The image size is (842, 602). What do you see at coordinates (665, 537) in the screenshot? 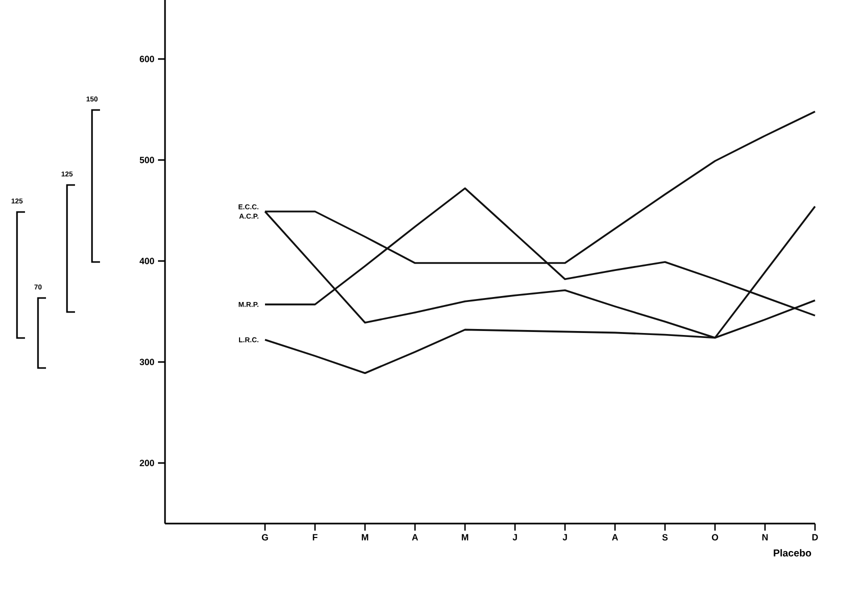
I see `x-tick-label: S` at bounding box center [665, 537].